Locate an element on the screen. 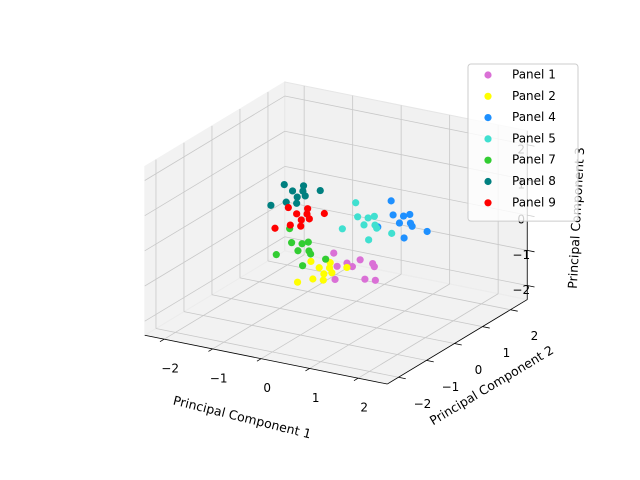 This screenshot has width=640, height=480. points is located at coordinates (349, 233).